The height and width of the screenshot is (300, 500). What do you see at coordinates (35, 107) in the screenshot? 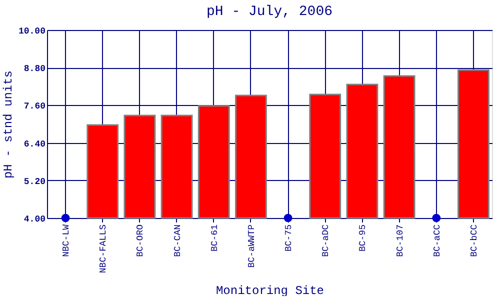
I see `y-tick-label: 7.60` at bounding box center [35, 107].